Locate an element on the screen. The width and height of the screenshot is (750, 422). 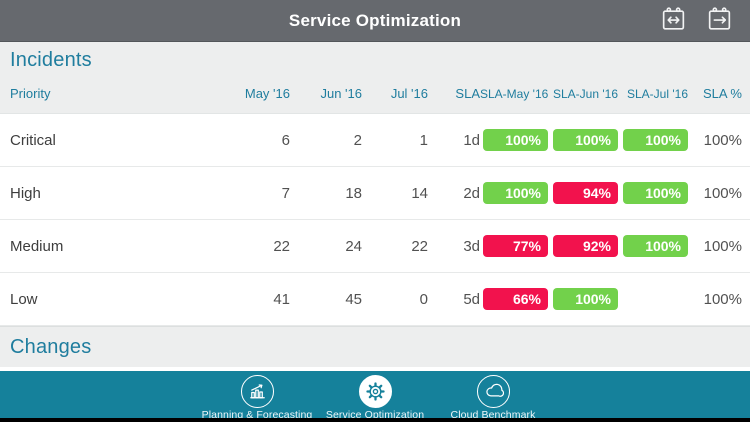
may-count-cell: 22 is located at coordinates (281, 246).